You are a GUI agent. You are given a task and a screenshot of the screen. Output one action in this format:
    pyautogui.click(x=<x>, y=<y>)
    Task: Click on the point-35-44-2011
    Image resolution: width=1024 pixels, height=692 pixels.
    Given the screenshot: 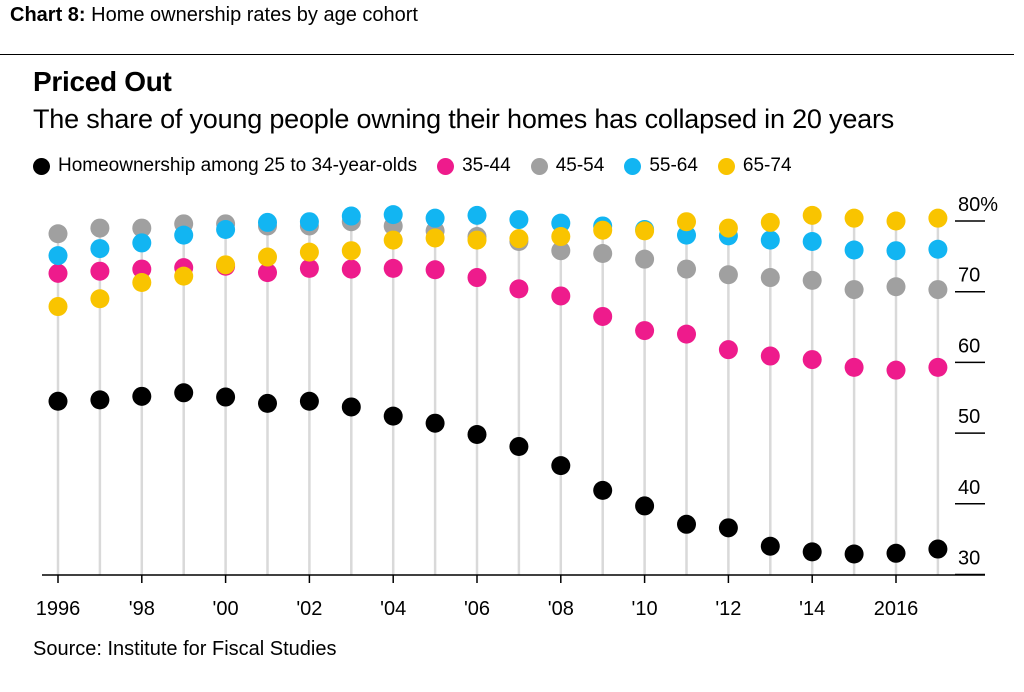 What is the action you would take?
    pyautogui.click(x=686, y=334)
    